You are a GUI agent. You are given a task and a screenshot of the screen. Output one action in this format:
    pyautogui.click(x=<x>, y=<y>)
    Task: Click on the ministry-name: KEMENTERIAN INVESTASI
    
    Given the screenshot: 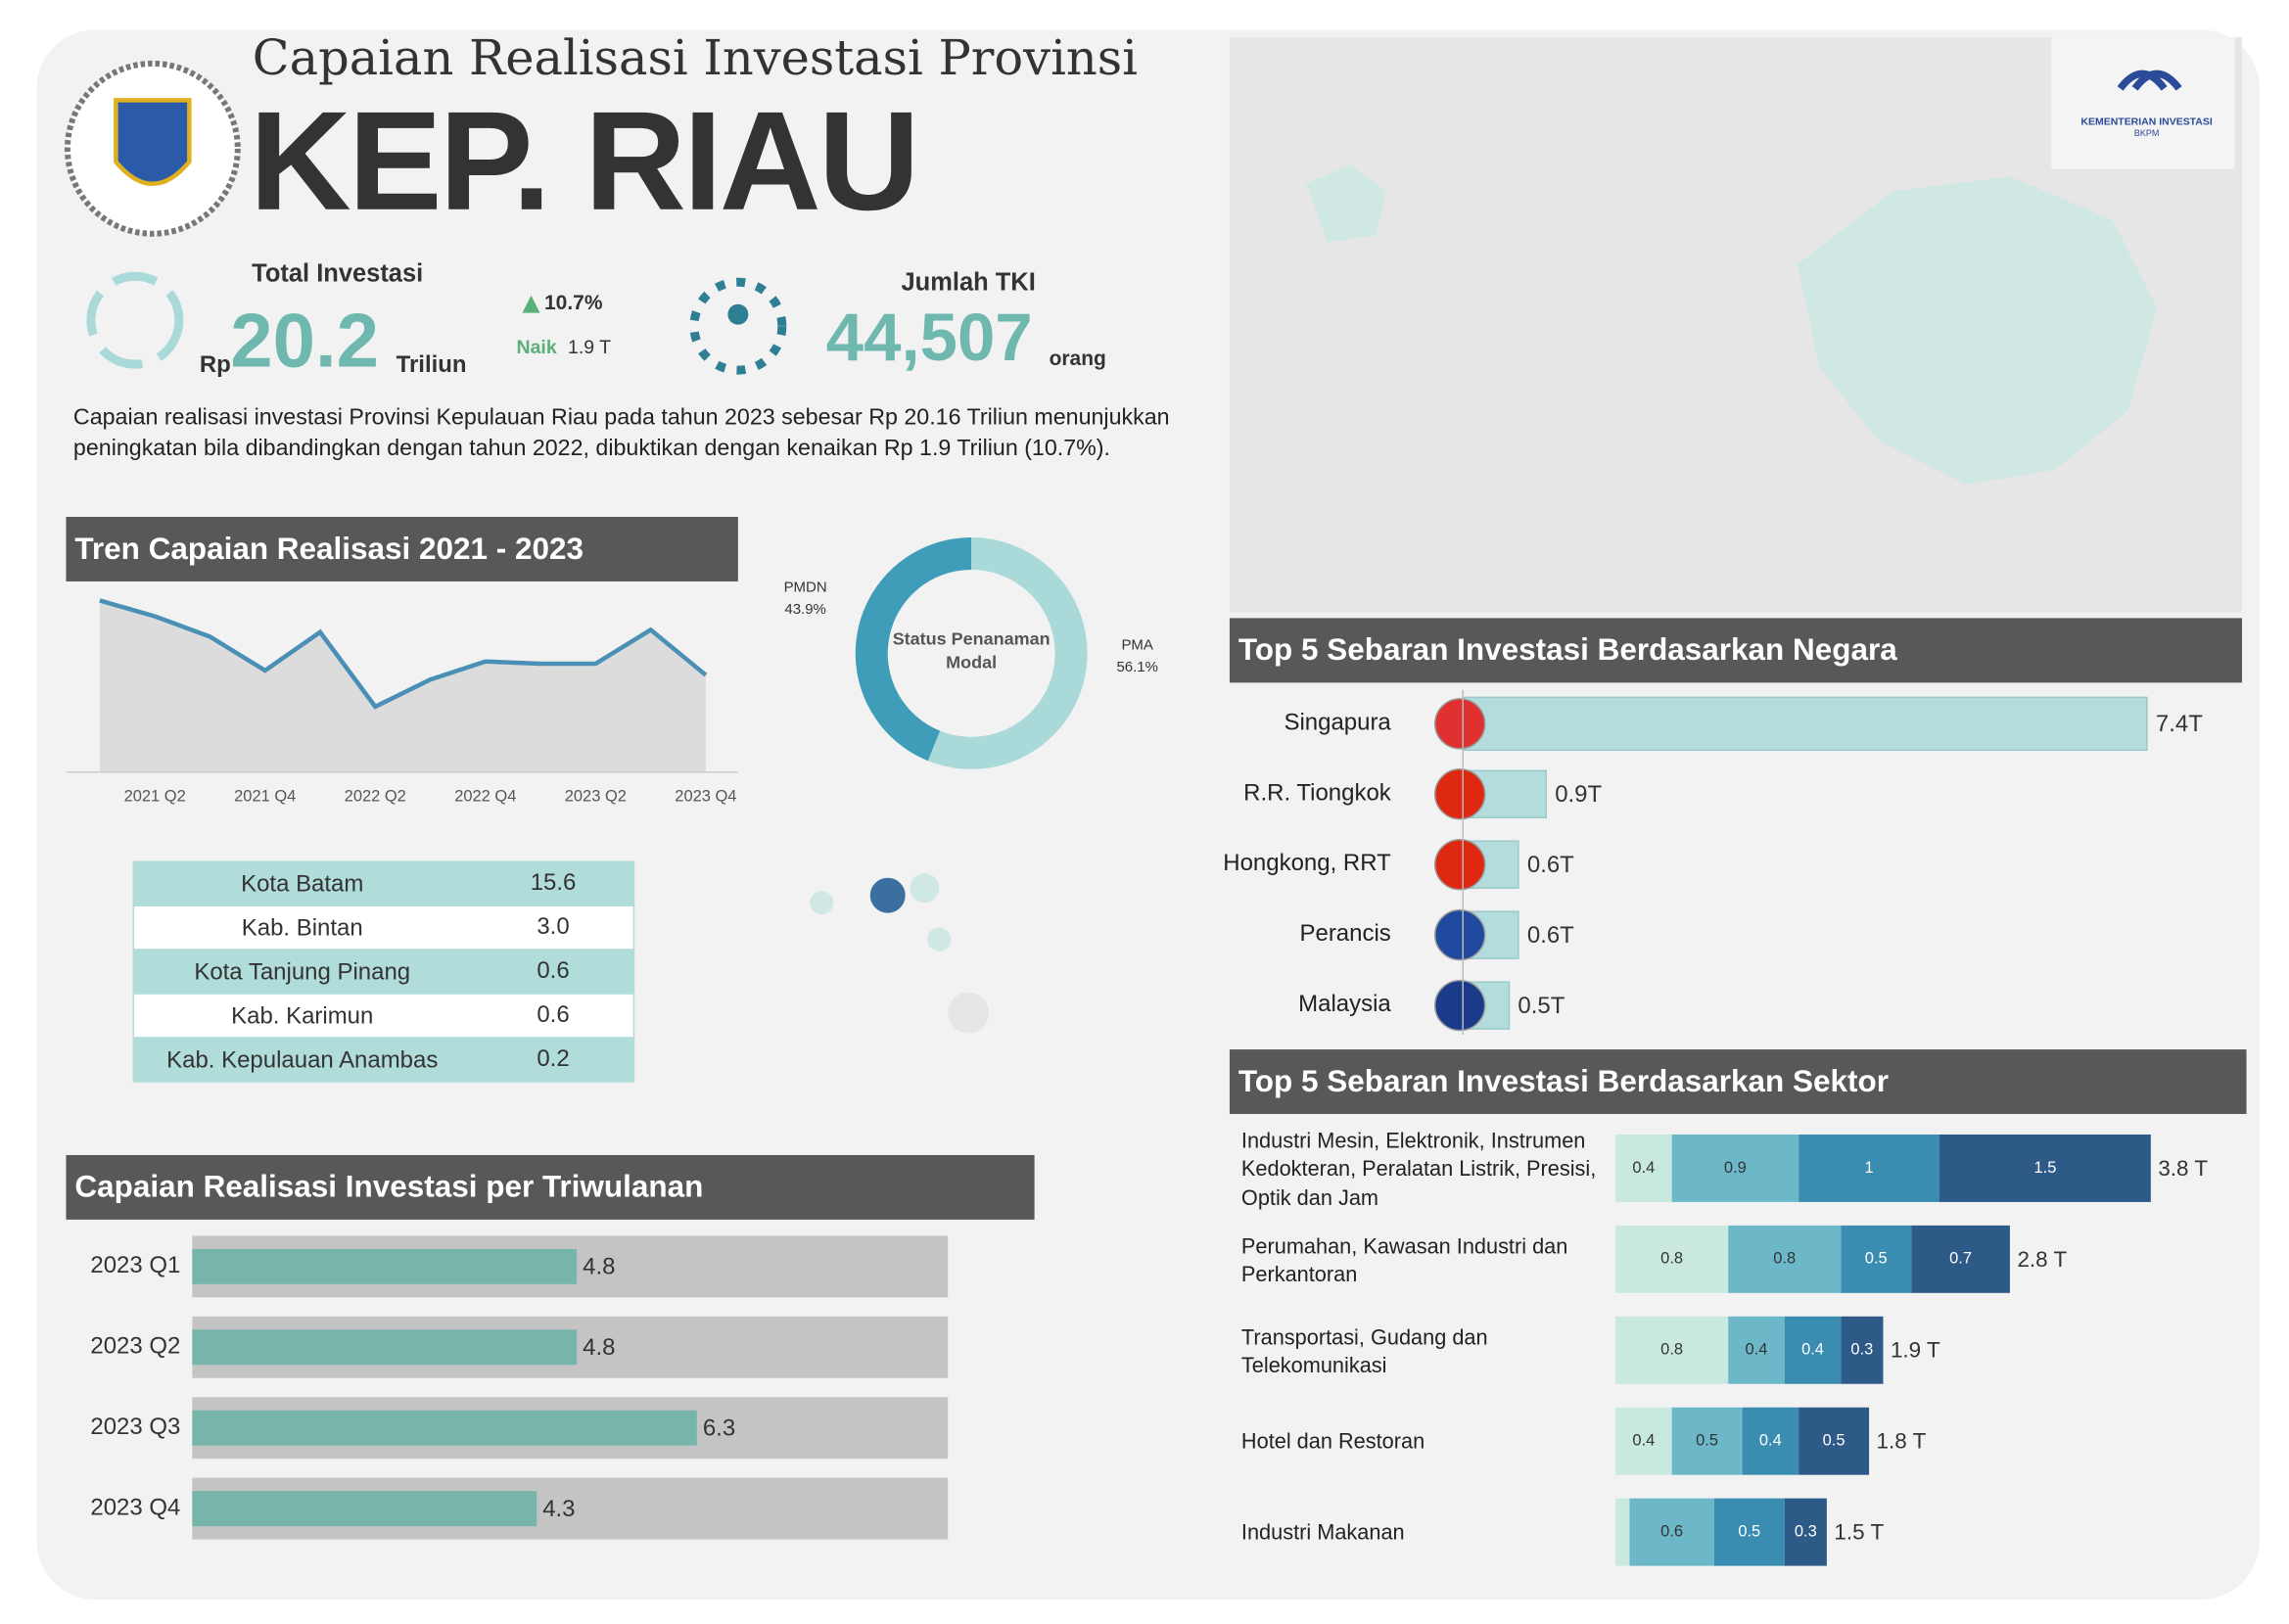 What is the action you would take?
    pyautogui.click(x=2146, y=123)
    